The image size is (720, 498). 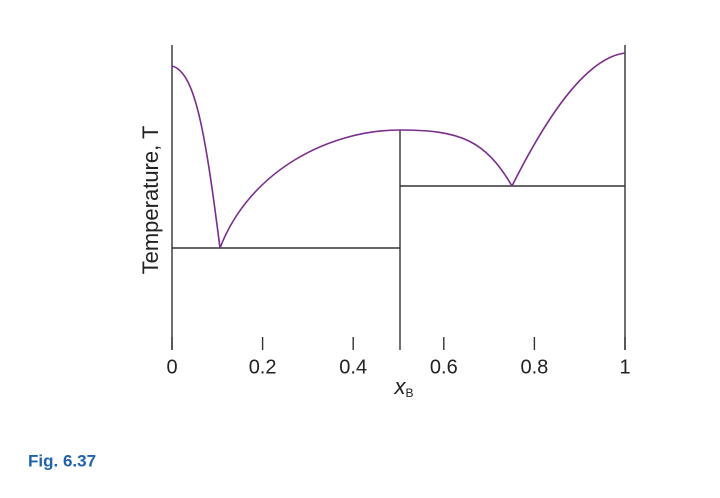 What do you see at coordinates (263, 367) in the screenshot?
I see `x-tick-label: 0.2` at bounding box center [263, 367].